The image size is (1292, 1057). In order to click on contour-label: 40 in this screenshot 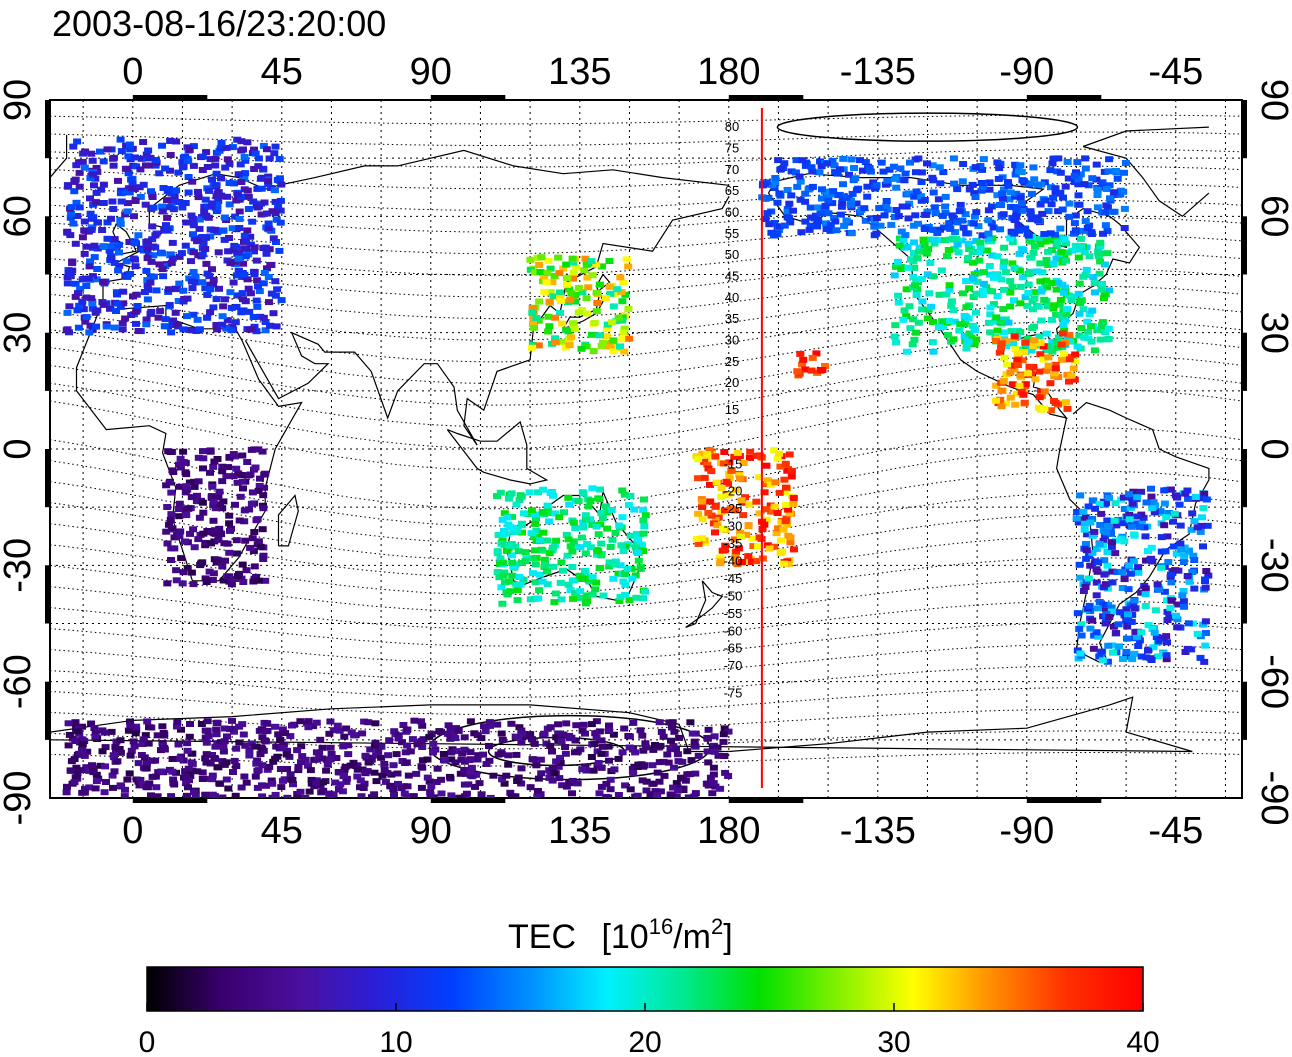, I will do `click(732, 297)`.